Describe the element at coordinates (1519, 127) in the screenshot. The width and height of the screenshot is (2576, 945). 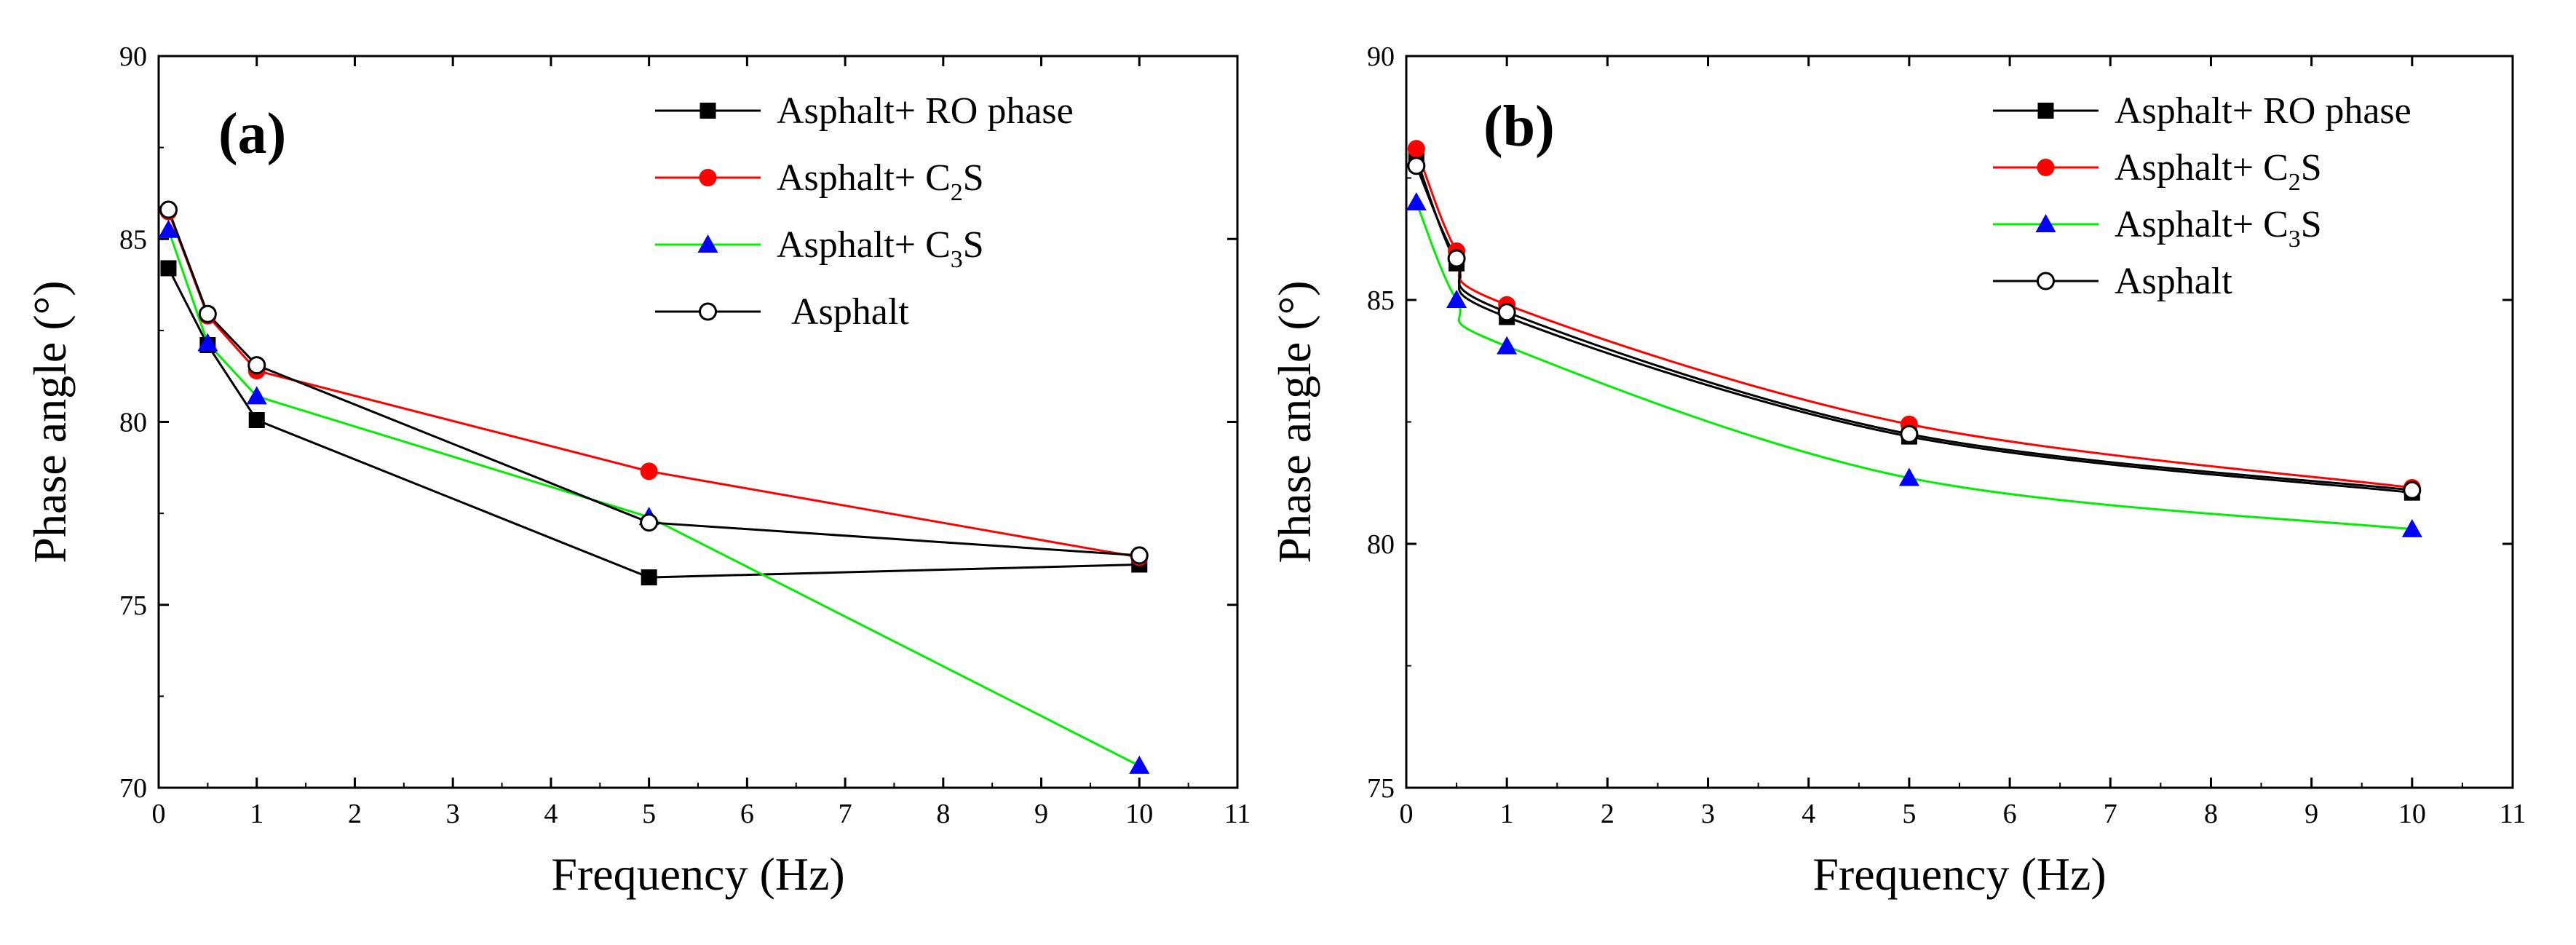
I see `panel-label: (b)` at that location.